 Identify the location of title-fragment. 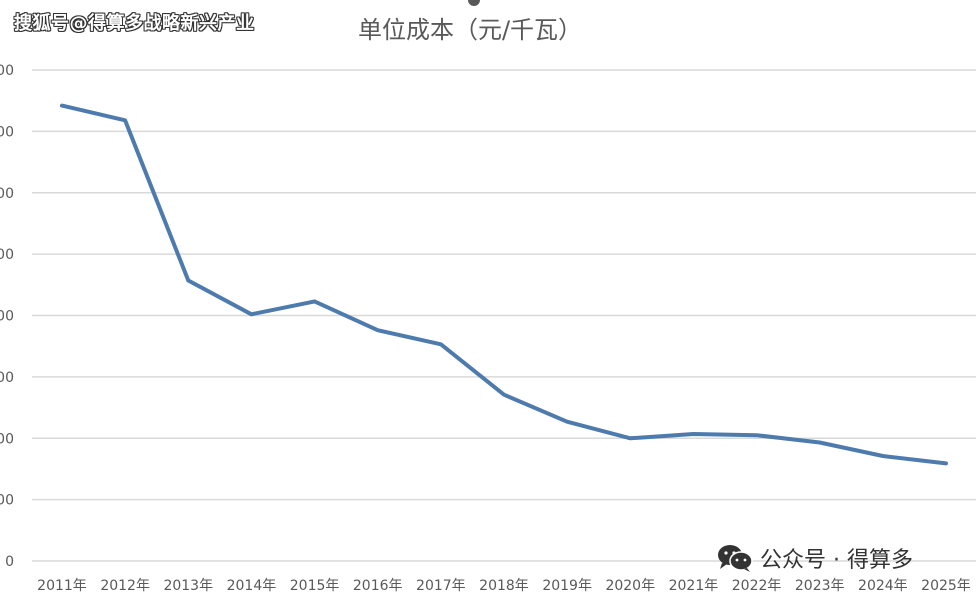
(474, 3).